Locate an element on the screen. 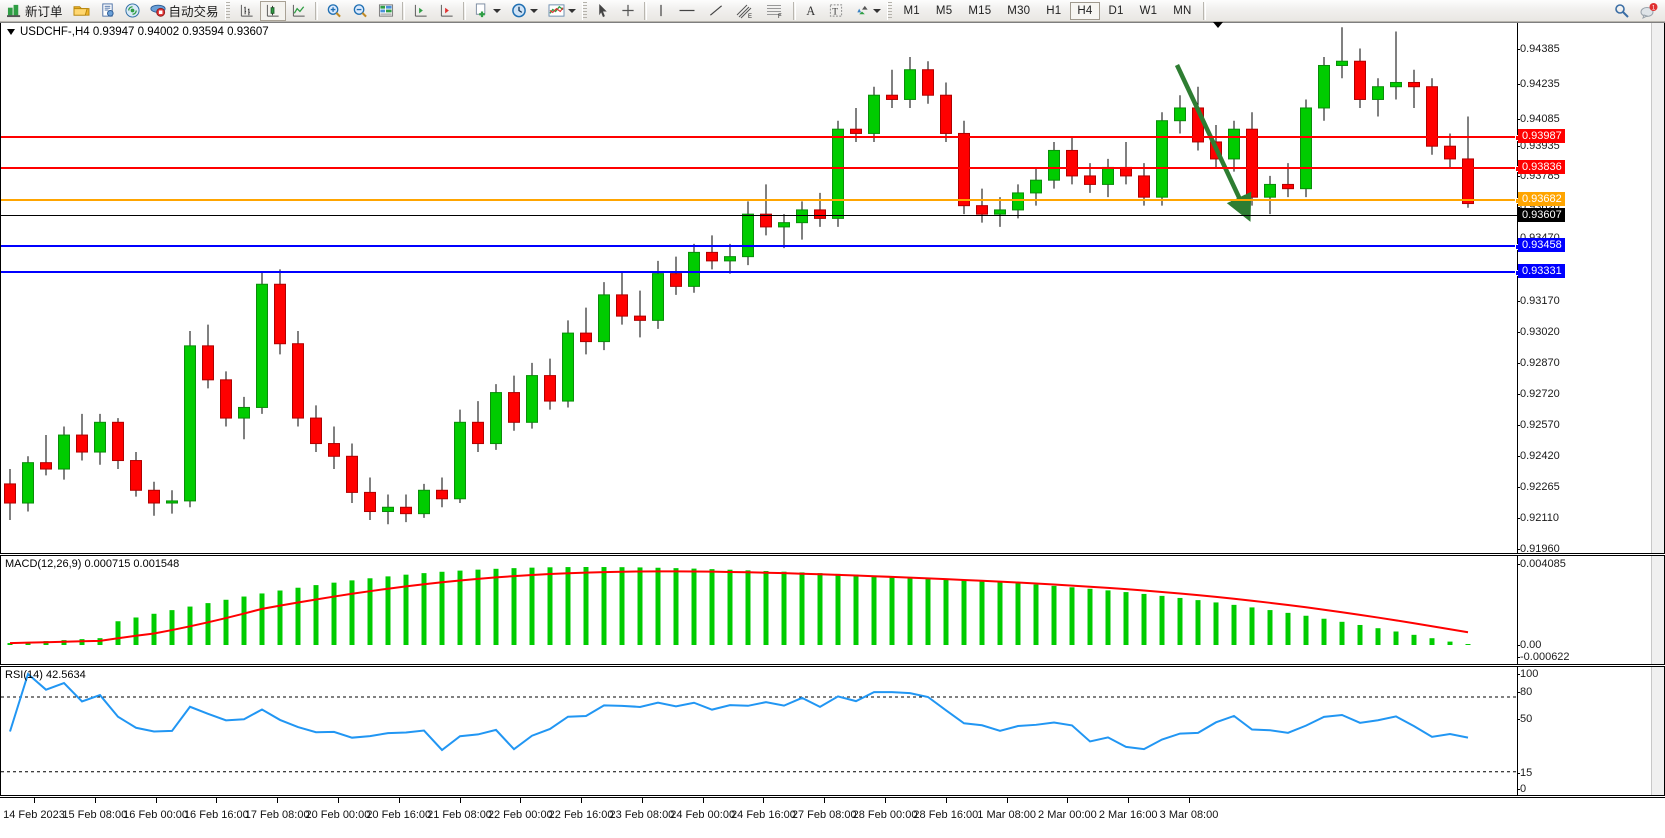 This screenshot has width=1665, height=838. timeframe-m15: M15 is located at coordinates (980, 10).